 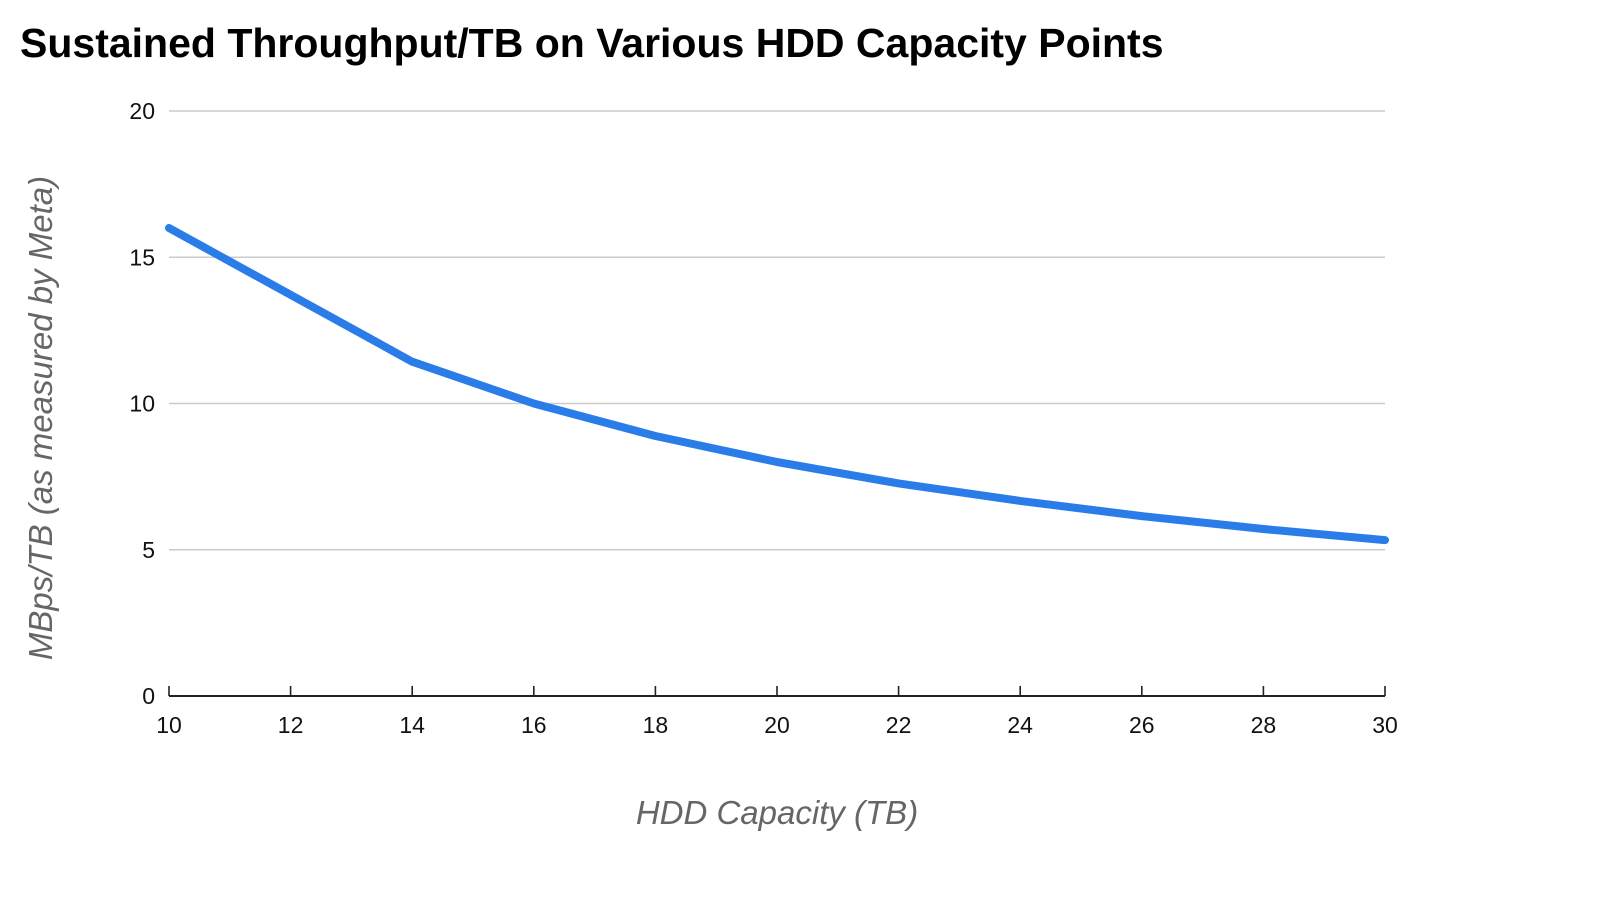 I want to click on x-tick-label: 18, so click(x=656, y=725).